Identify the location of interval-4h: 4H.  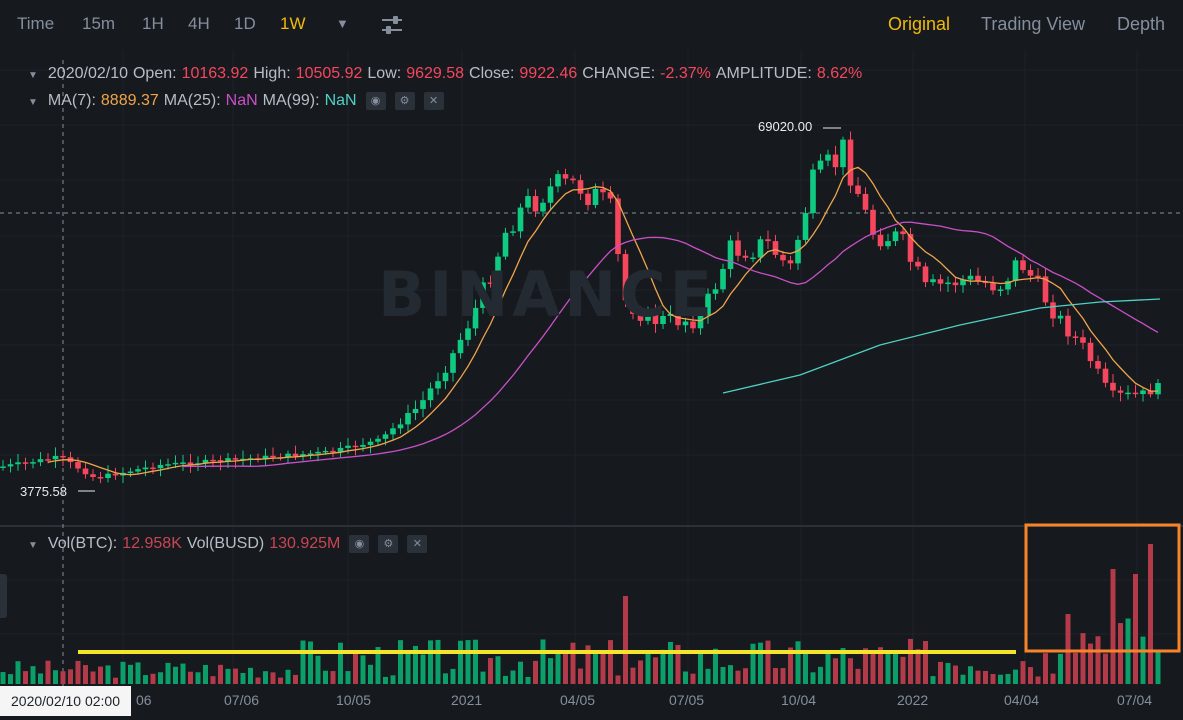
(199, 23).